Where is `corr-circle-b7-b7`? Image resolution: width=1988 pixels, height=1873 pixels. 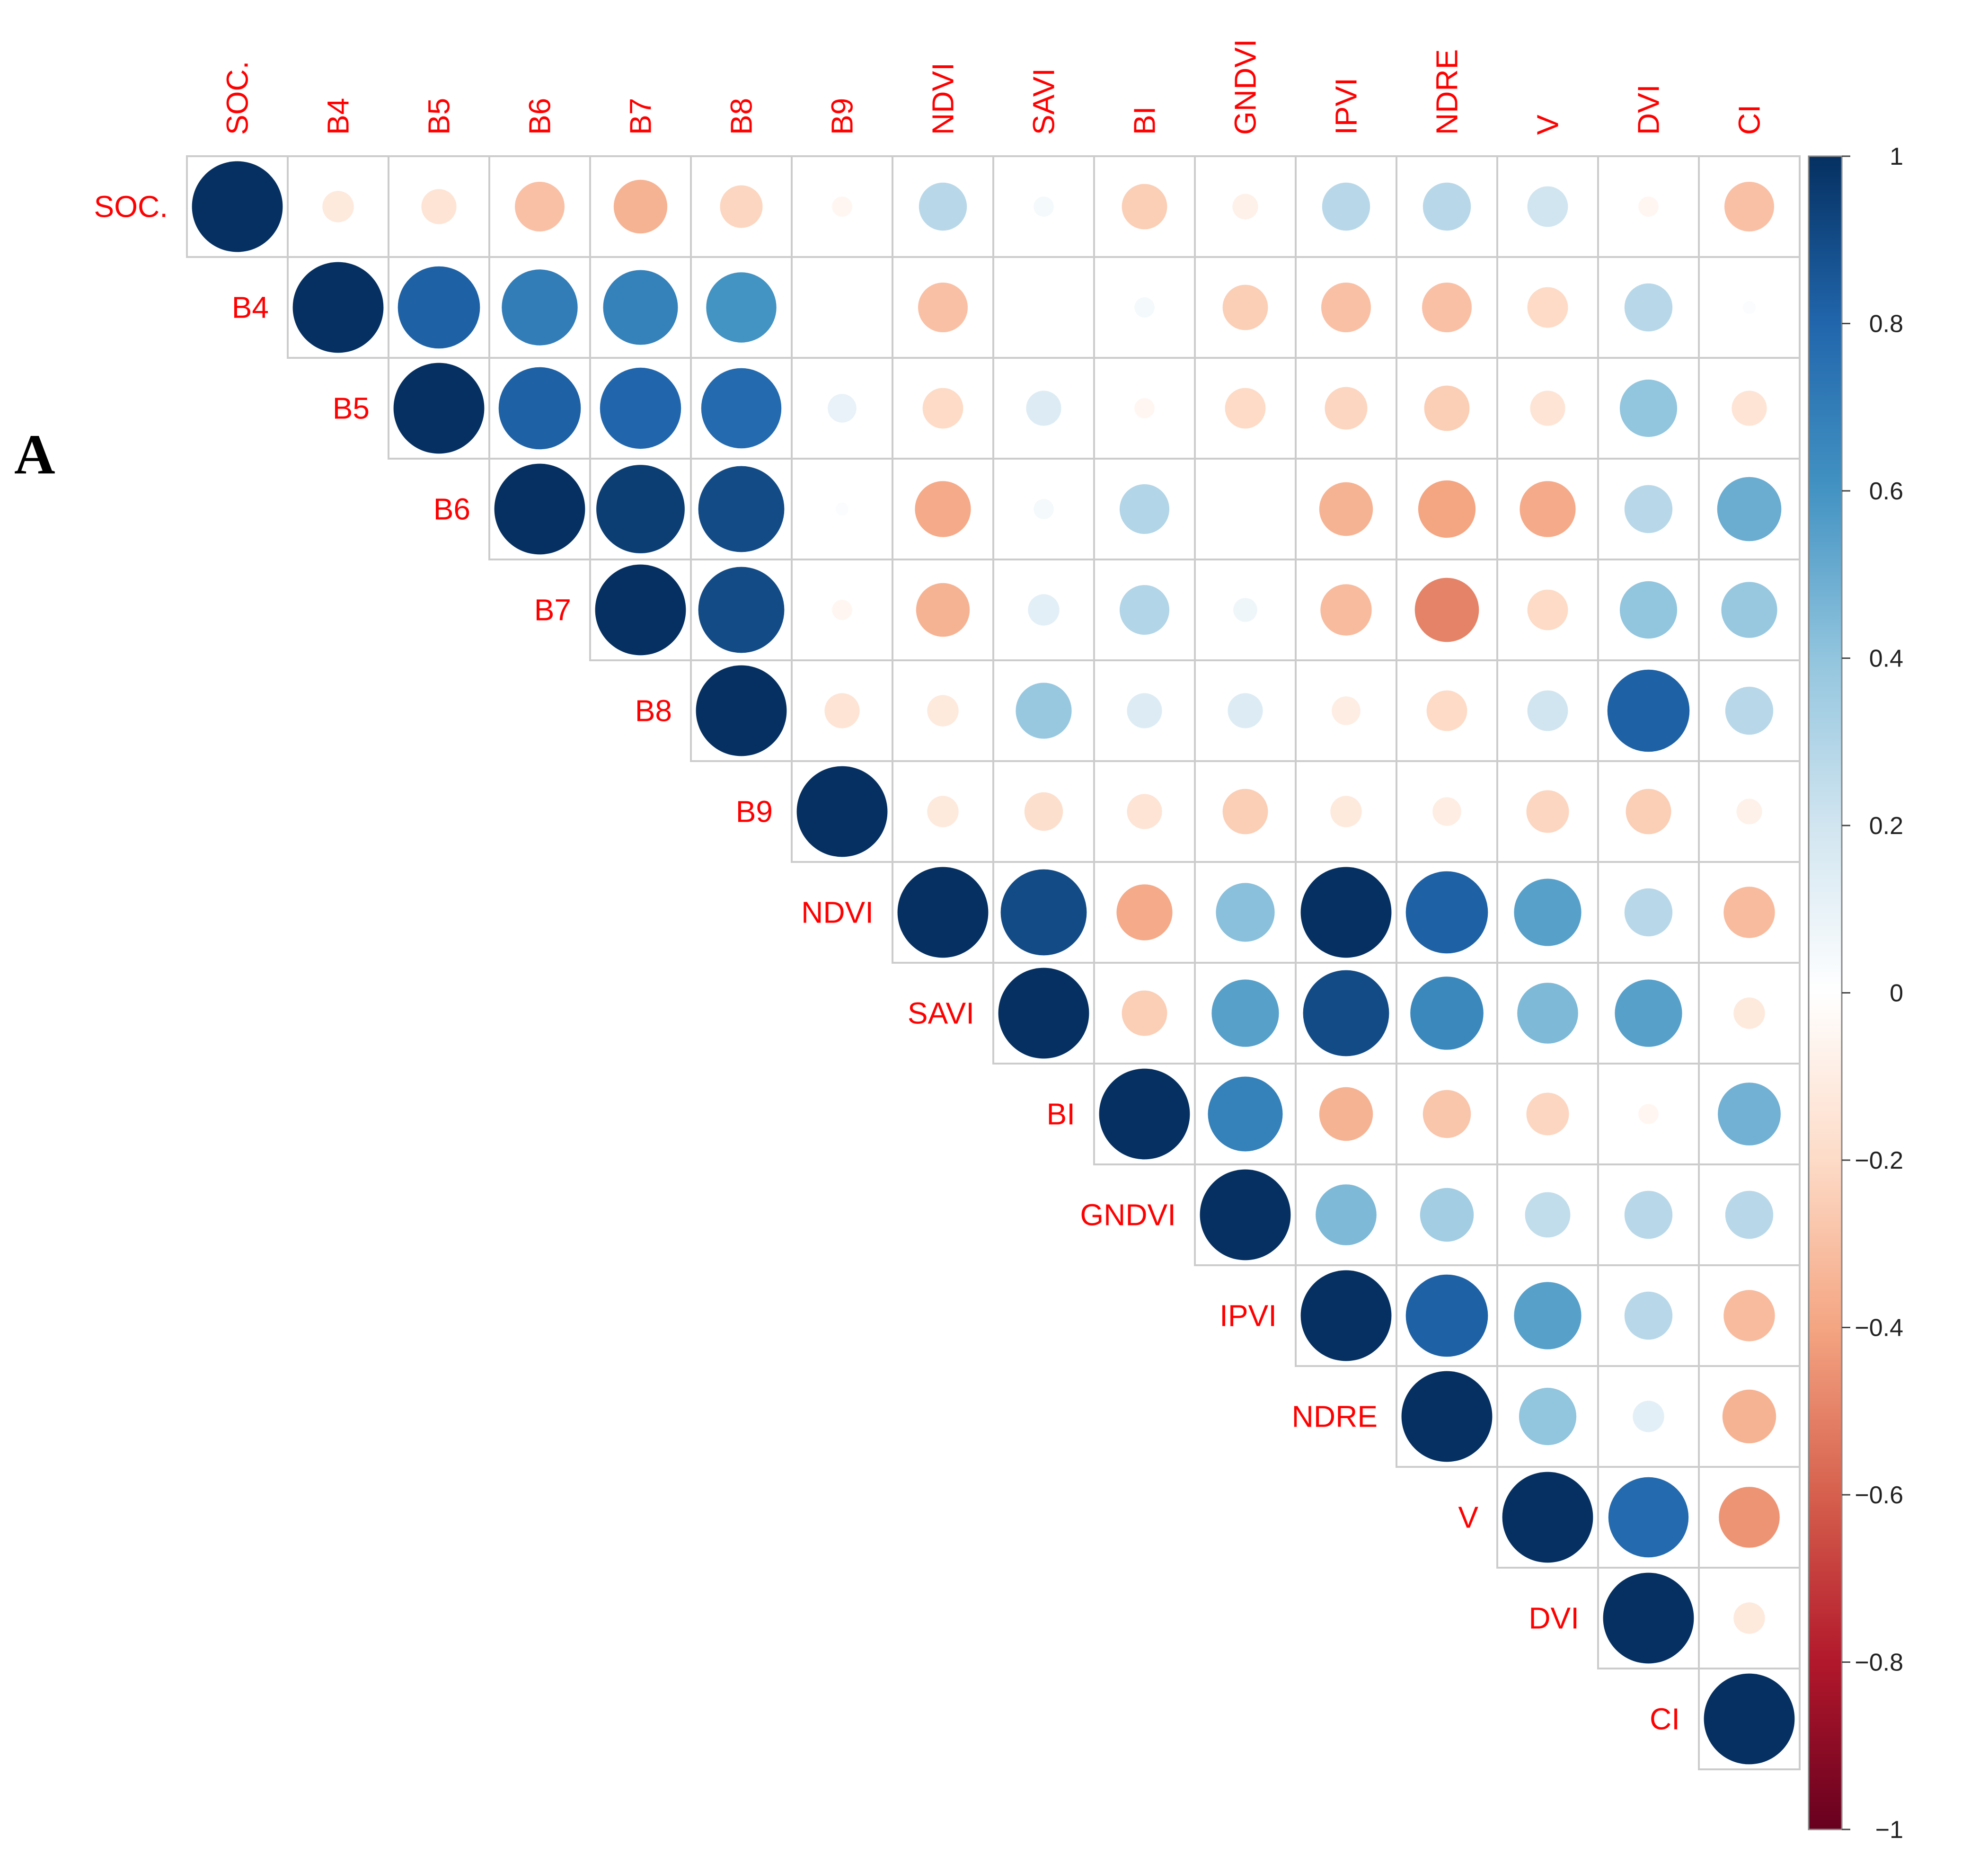
corr-circle-b7-b7 is located at coordinates (640, 610).